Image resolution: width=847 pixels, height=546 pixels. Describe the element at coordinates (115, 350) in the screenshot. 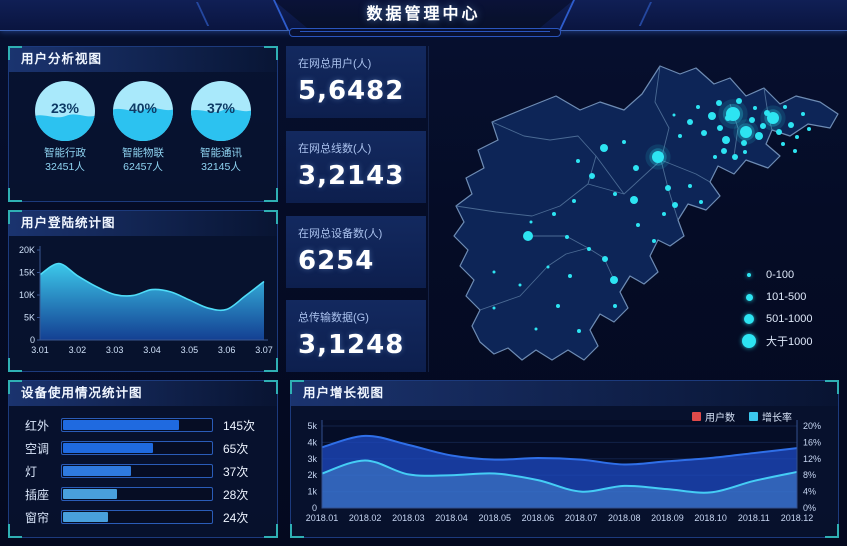

I see `x-tick-label: 3.03` at that location.